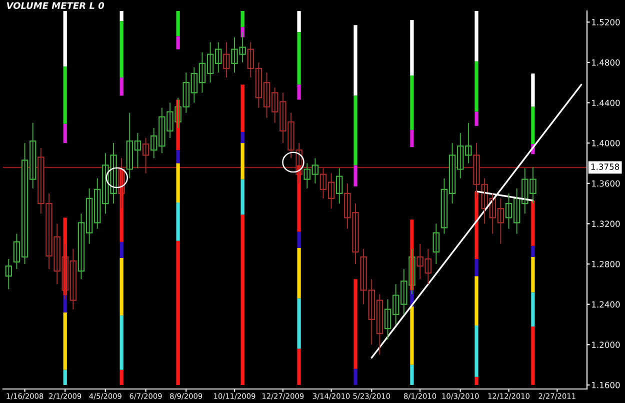 The width and height of the screenshot is (625, 403). I want to click on y-tick-label: 1.3200, so click(606, 223).